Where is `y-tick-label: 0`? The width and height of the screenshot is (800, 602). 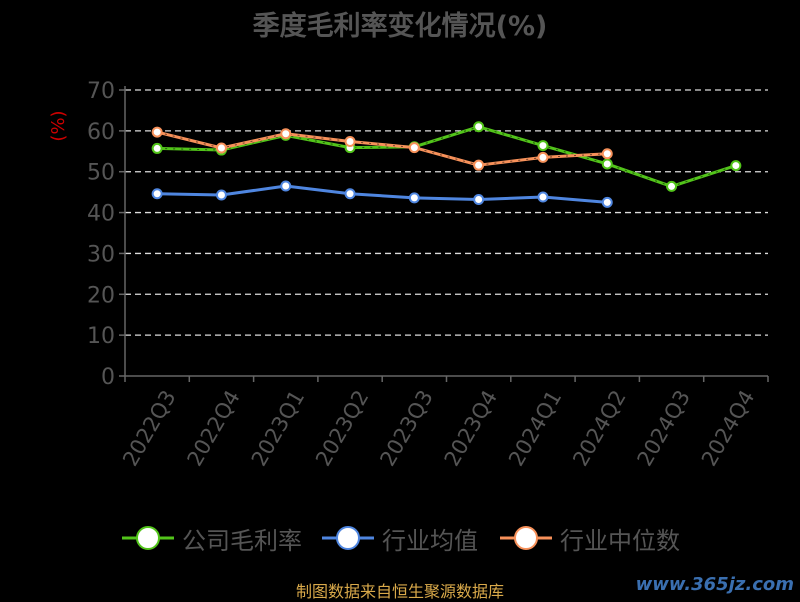
y-tick-label: 0 is located at coordinates (108, 377).